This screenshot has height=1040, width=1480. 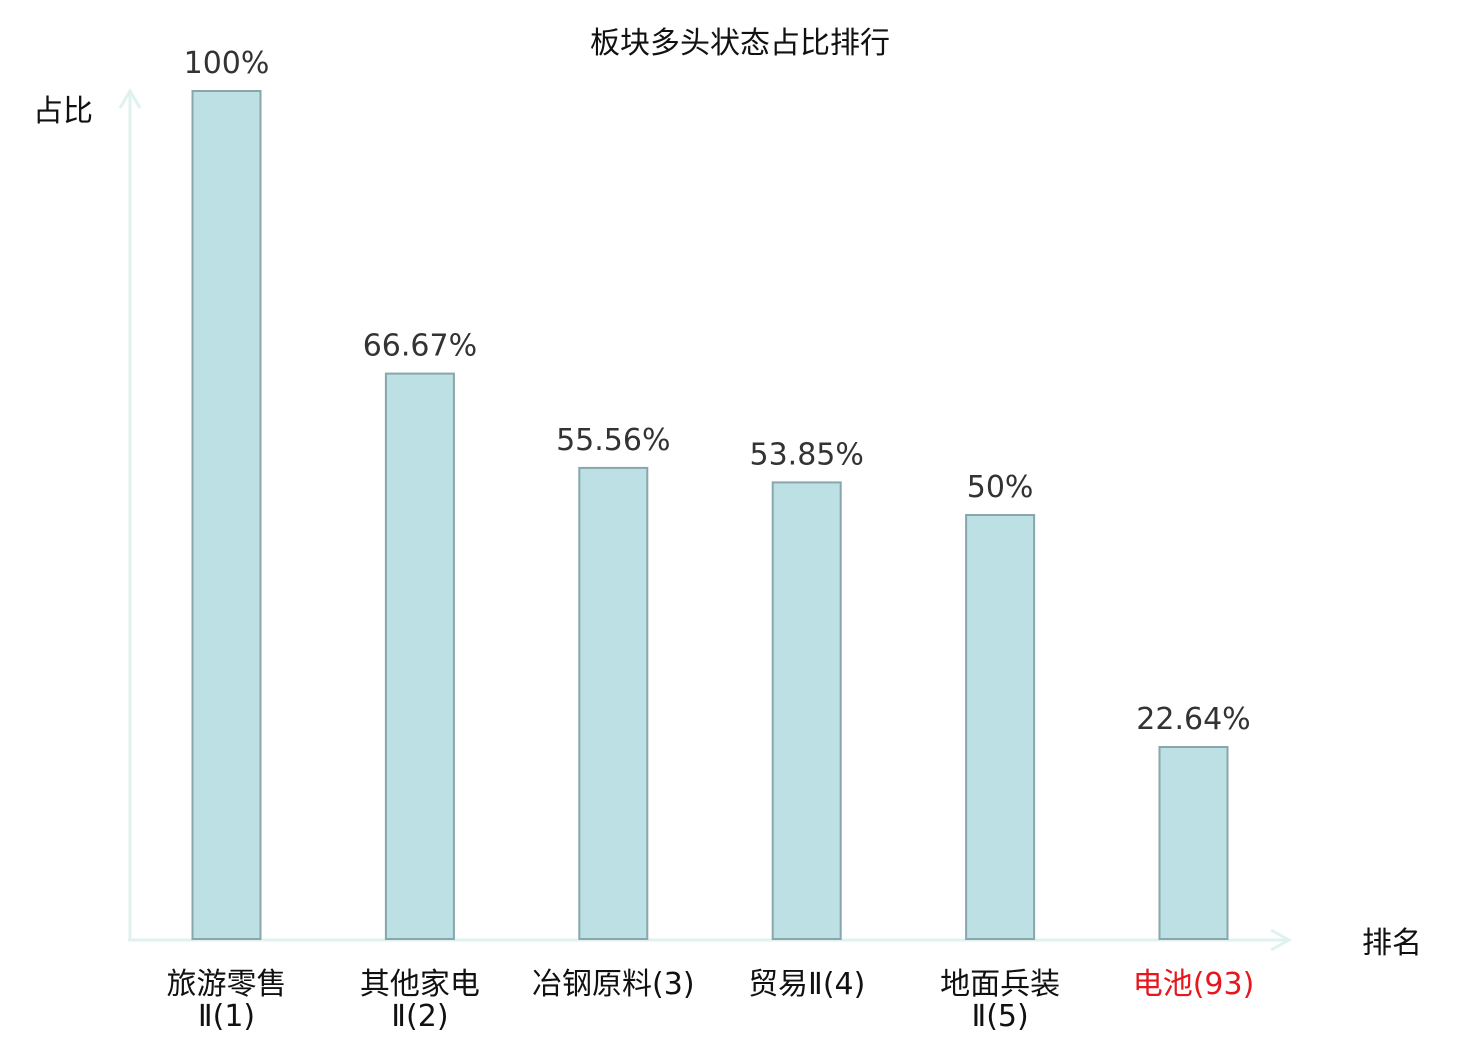 What do you see at coordinates (419, 1016) in the screenshot?
I see `category-label-line: Ⅱ(2)` at bounding box center [419, 1016].